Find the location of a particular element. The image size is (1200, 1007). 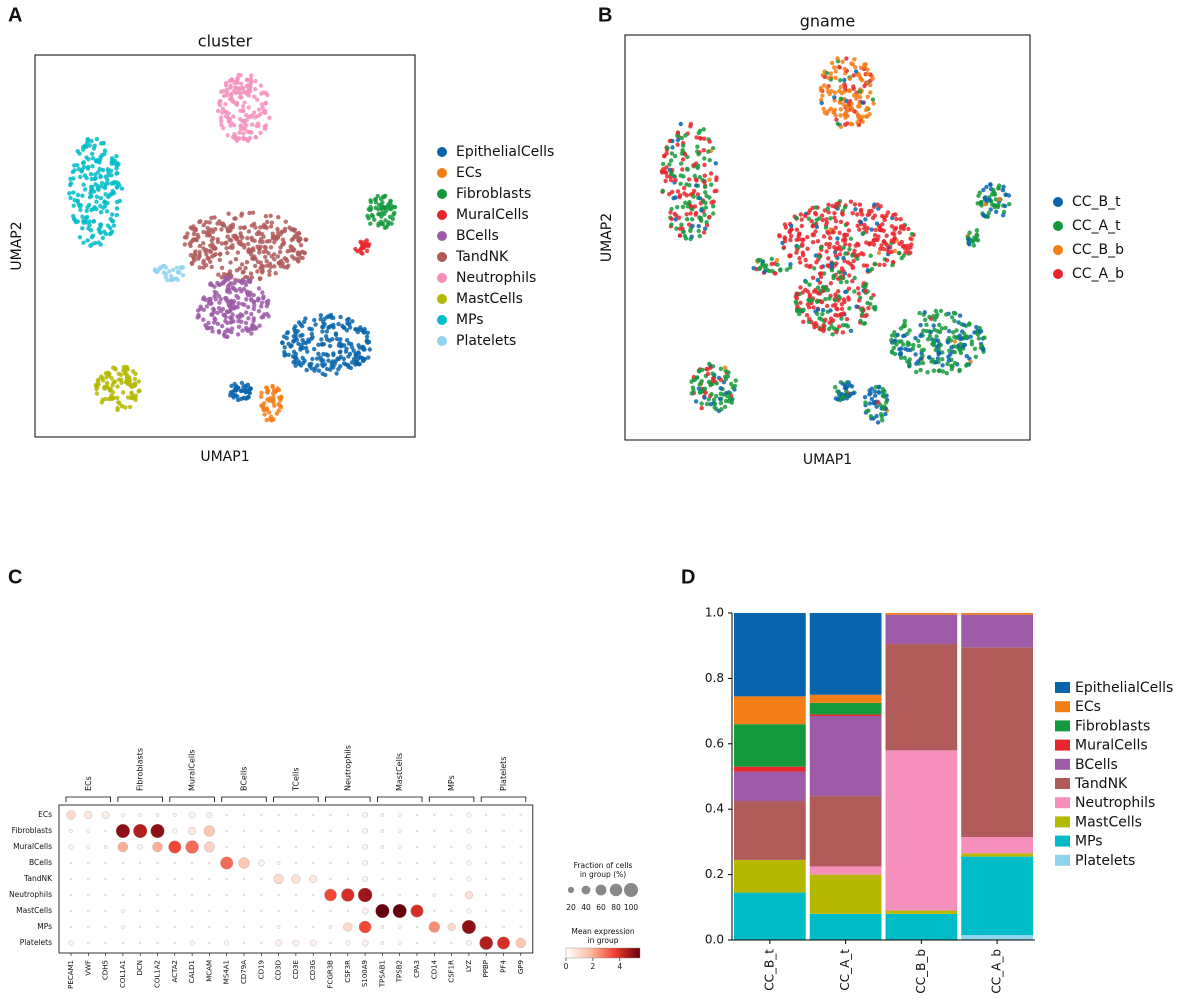

row-label: Platelets is located at coordinates (36, 942).